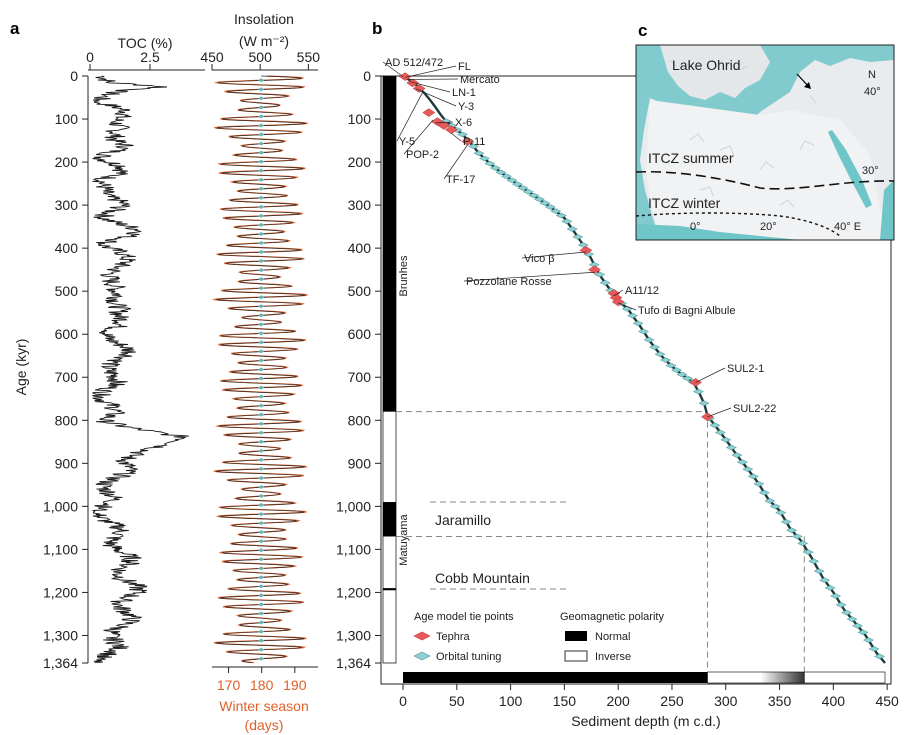 The width and height of the screenshot is (911, 735). I want to click on age-tick-label-a: 100, so click(67, 119).